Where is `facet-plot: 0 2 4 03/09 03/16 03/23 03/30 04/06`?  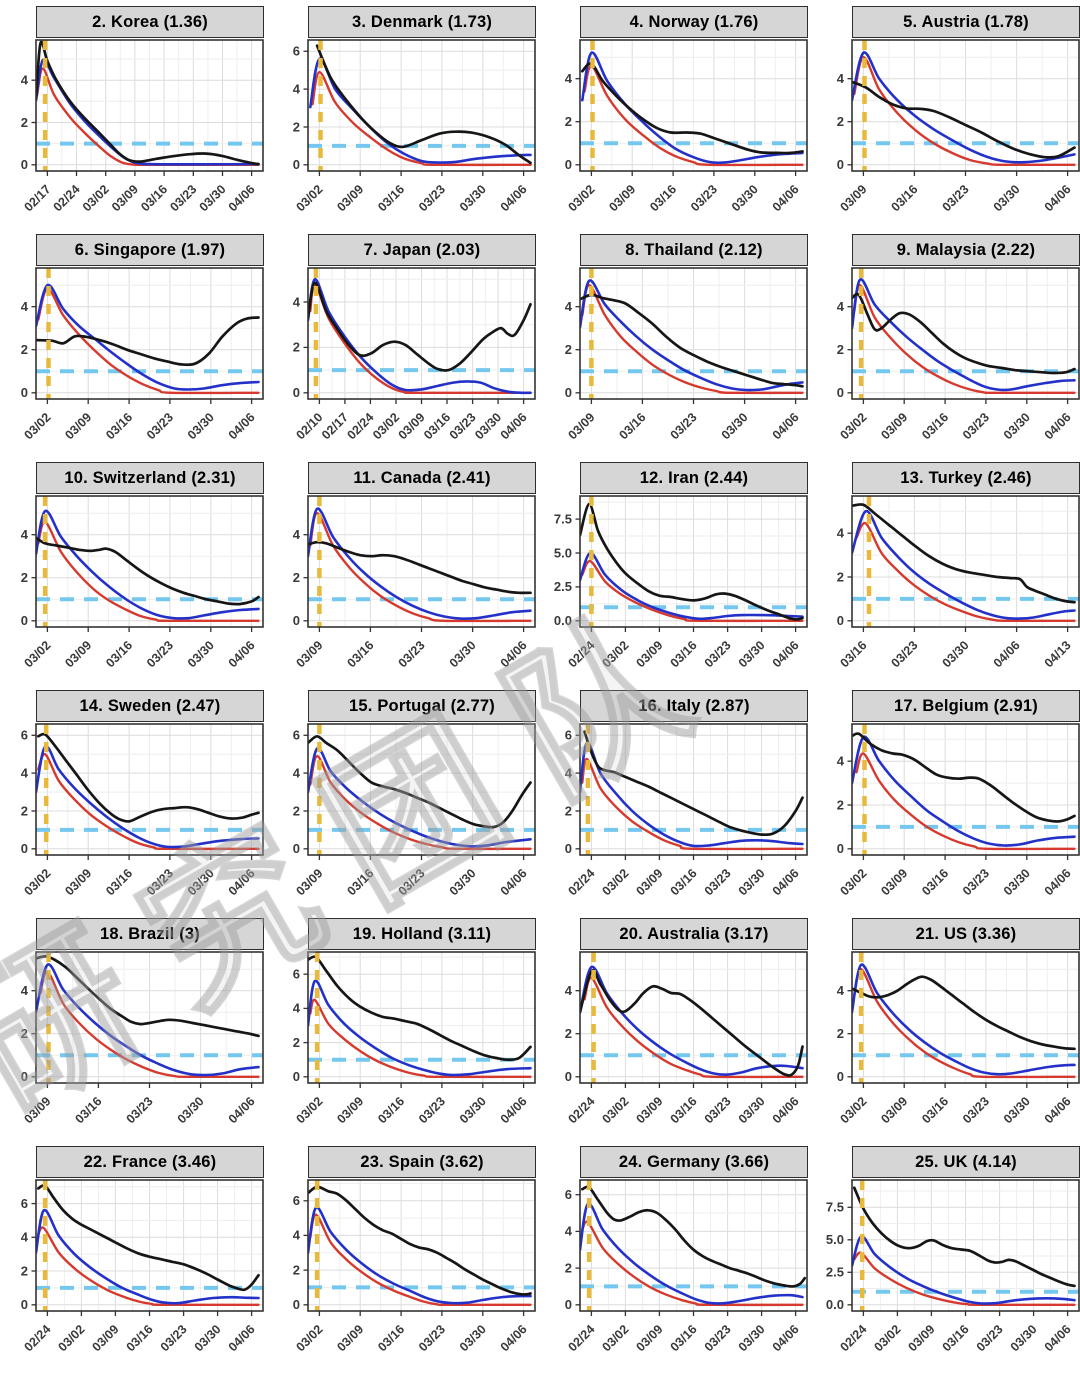
facet-plot: 0 2 4 03/09 03/16 03/23 03/30 04/06 is located at coordinates (686, 354).